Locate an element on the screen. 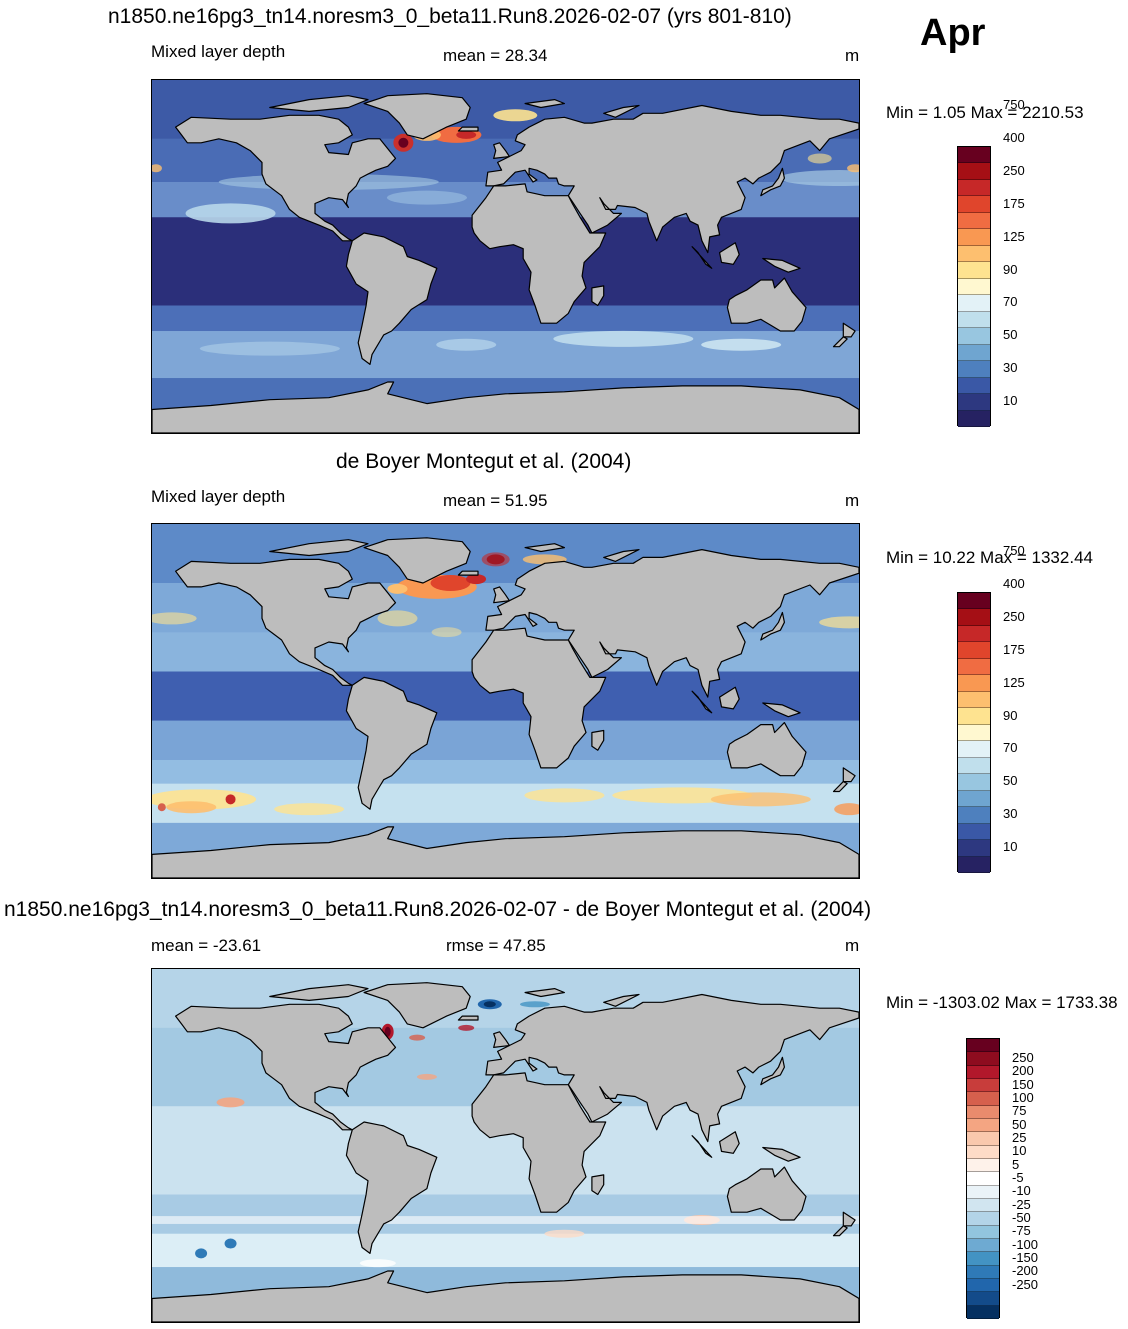 The height and width of the screenshot is (1329, 1128). panel-1-colorbar: 750 400 250 175 125 90 70 50 30 10 is located at coordinates (991, 262).